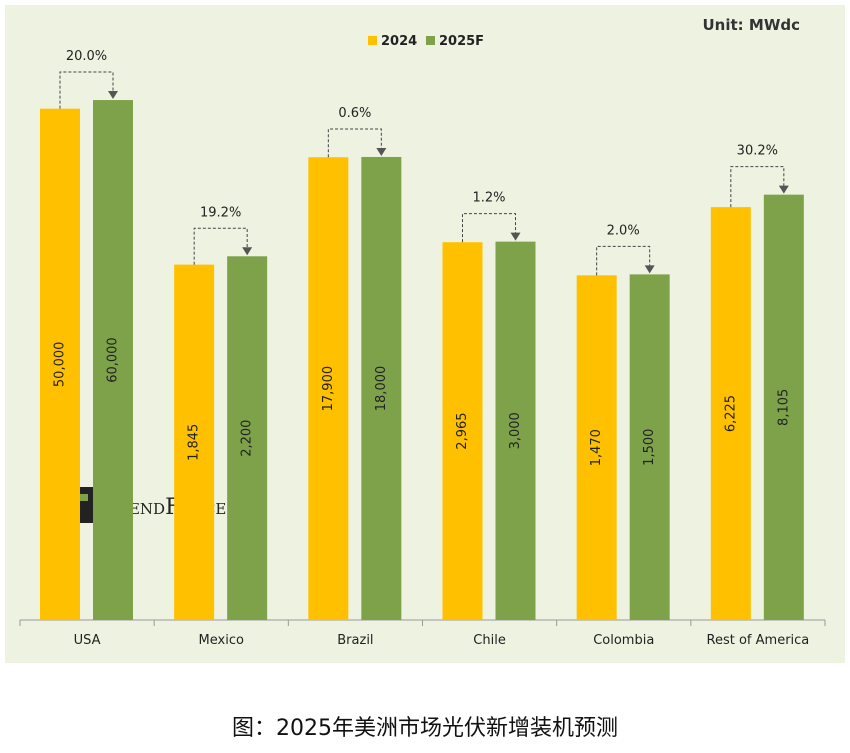 The image size is (850, 753). Describe the element at coordinates (752, 25) in the screenshot. I see `unit-label: Unit: MWdc` at that location.